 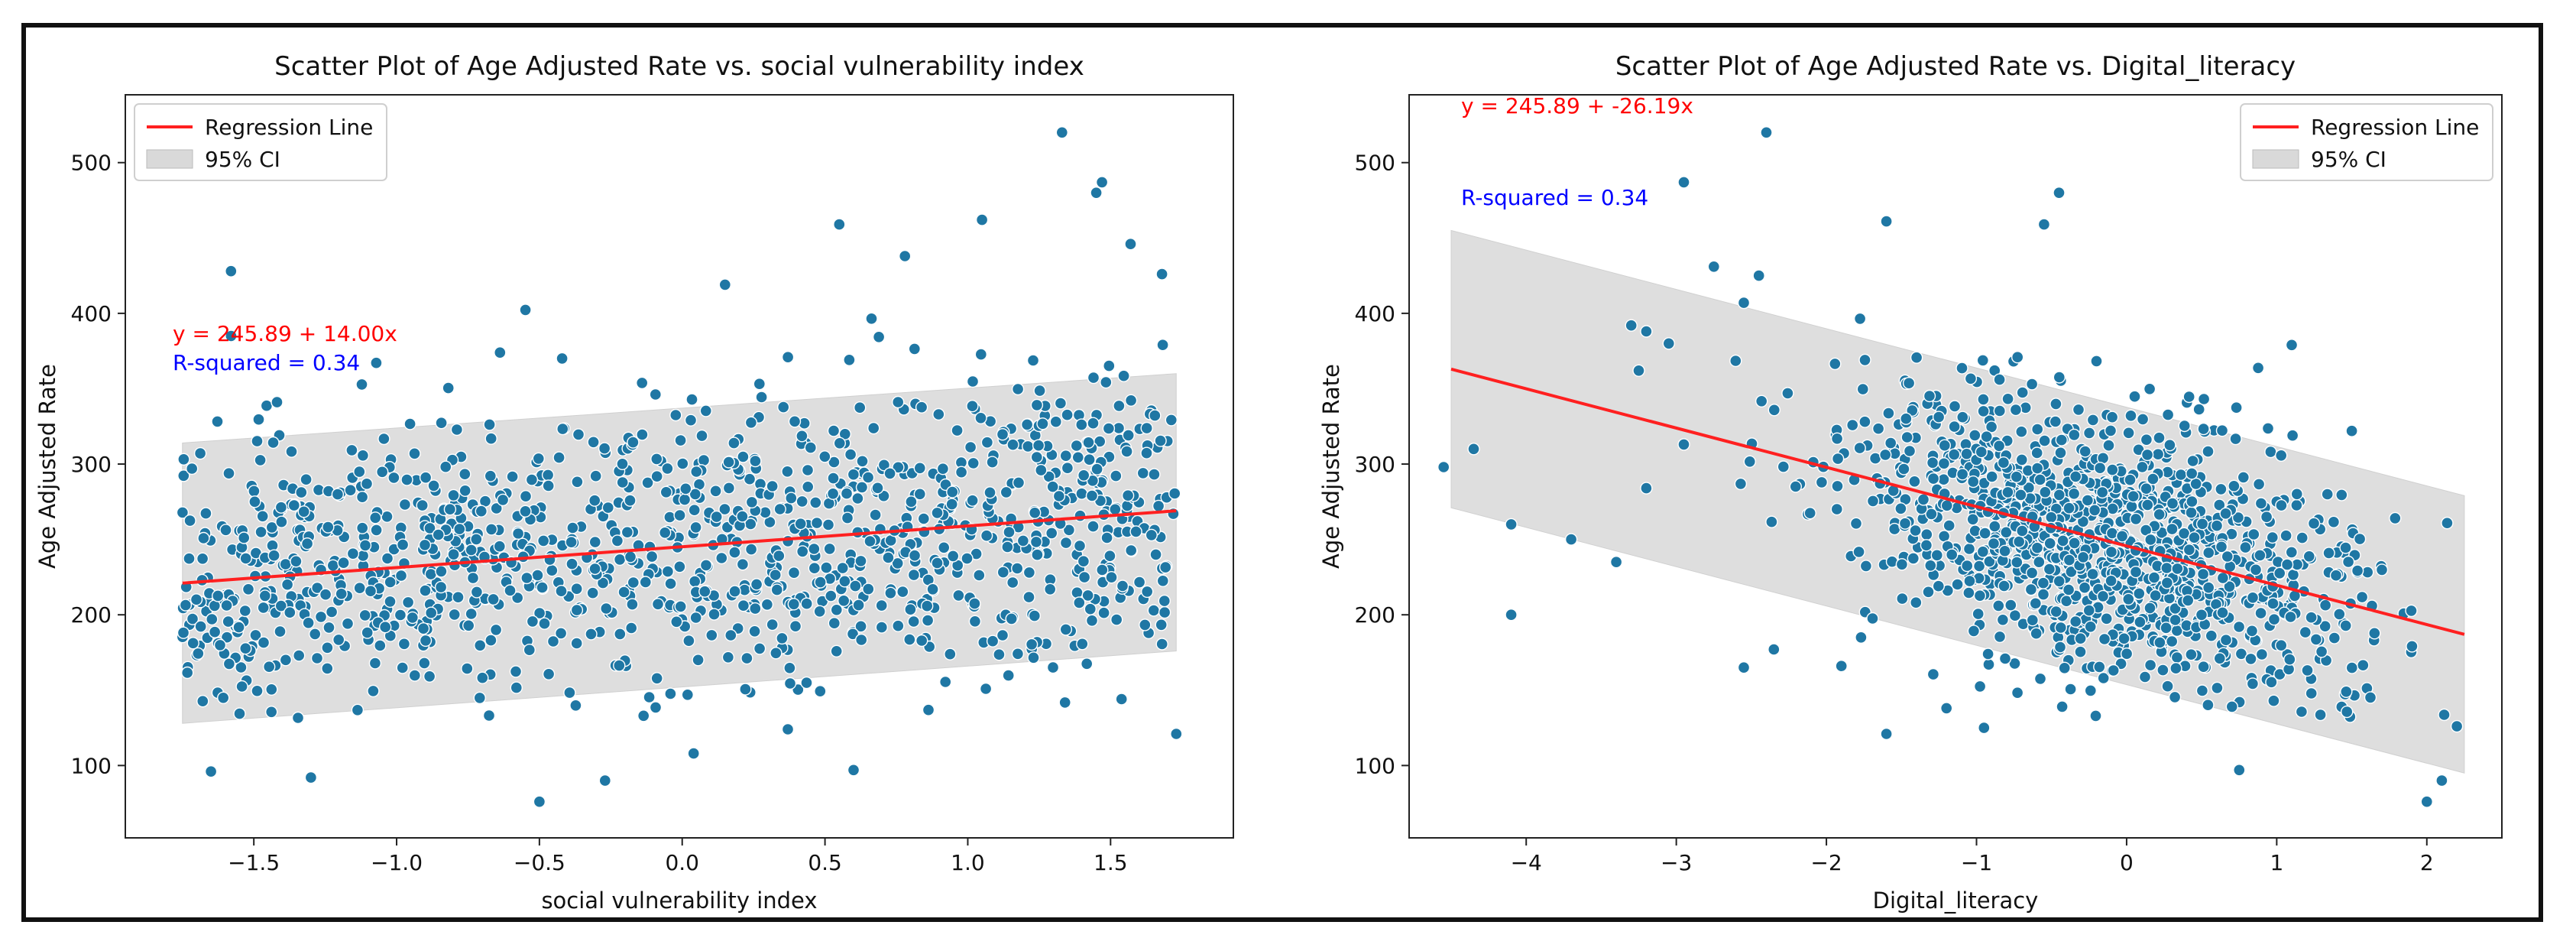 I want to click on y-axis-label: Age Adjusted Rate, so click(x=47, y=467).